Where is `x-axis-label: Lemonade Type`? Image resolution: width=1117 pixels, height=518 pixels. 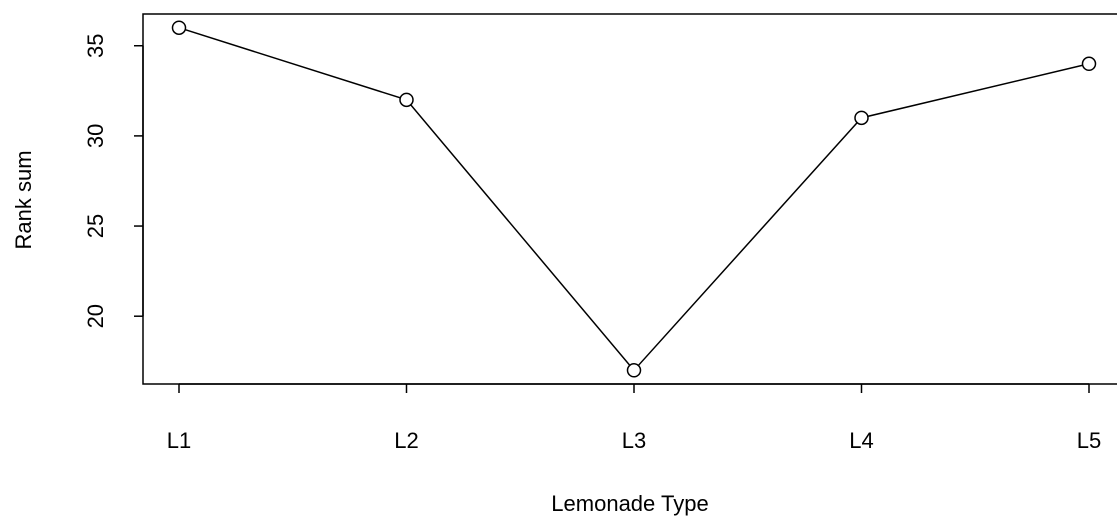 x-axis-label: Lemonade Type is located at coordinates (629, 503).